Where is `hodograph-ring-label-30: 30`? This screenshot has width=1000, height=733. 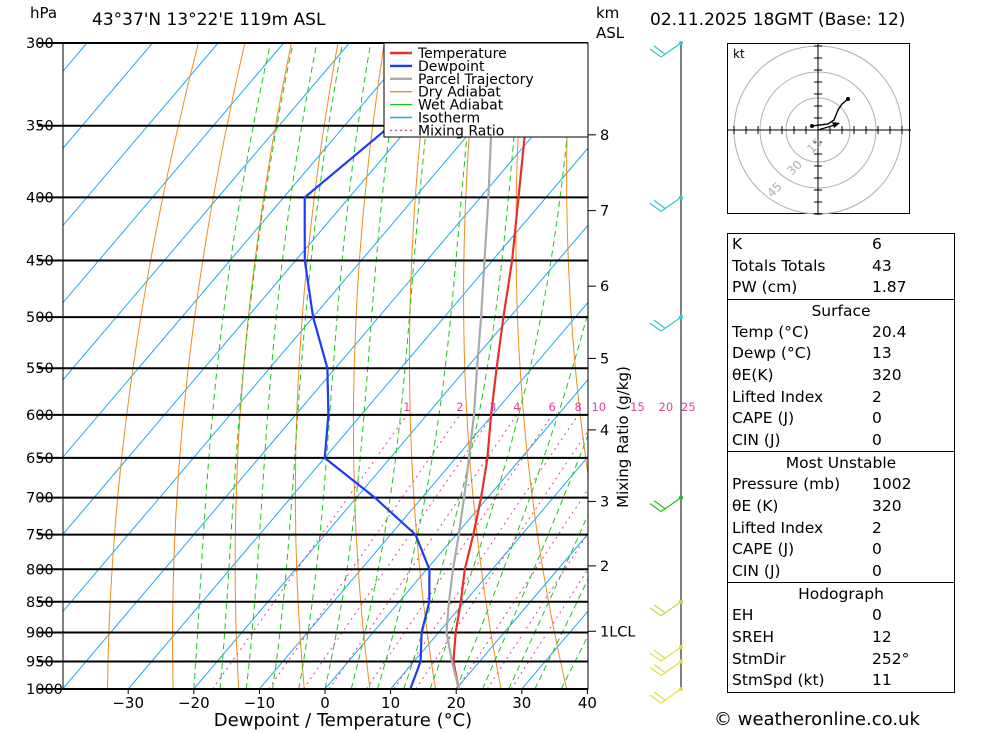
hodograph-ring-label-30: 30 is located at coordinates (794, 167).